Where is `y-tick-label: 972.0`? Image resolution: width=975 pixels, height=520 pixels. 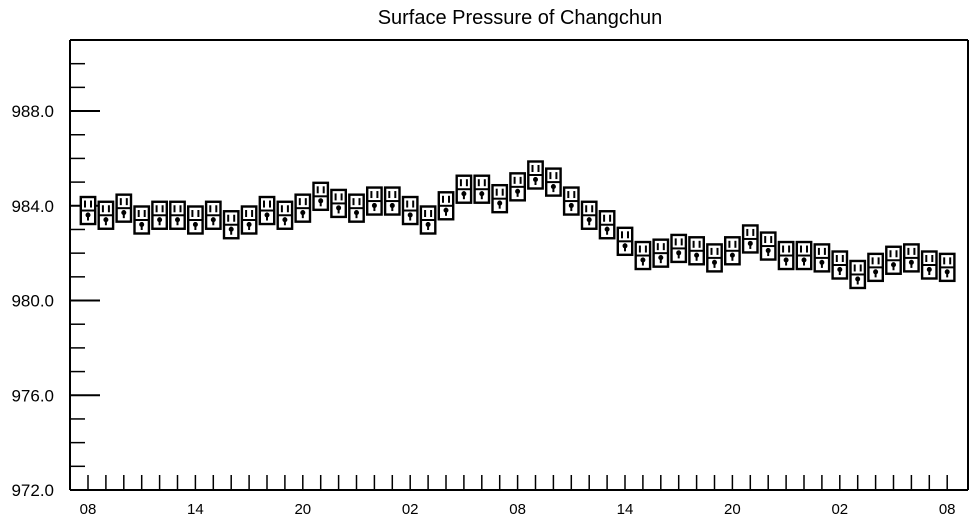 y-tick-label: 972.0 is located at coordinates (32, 490).